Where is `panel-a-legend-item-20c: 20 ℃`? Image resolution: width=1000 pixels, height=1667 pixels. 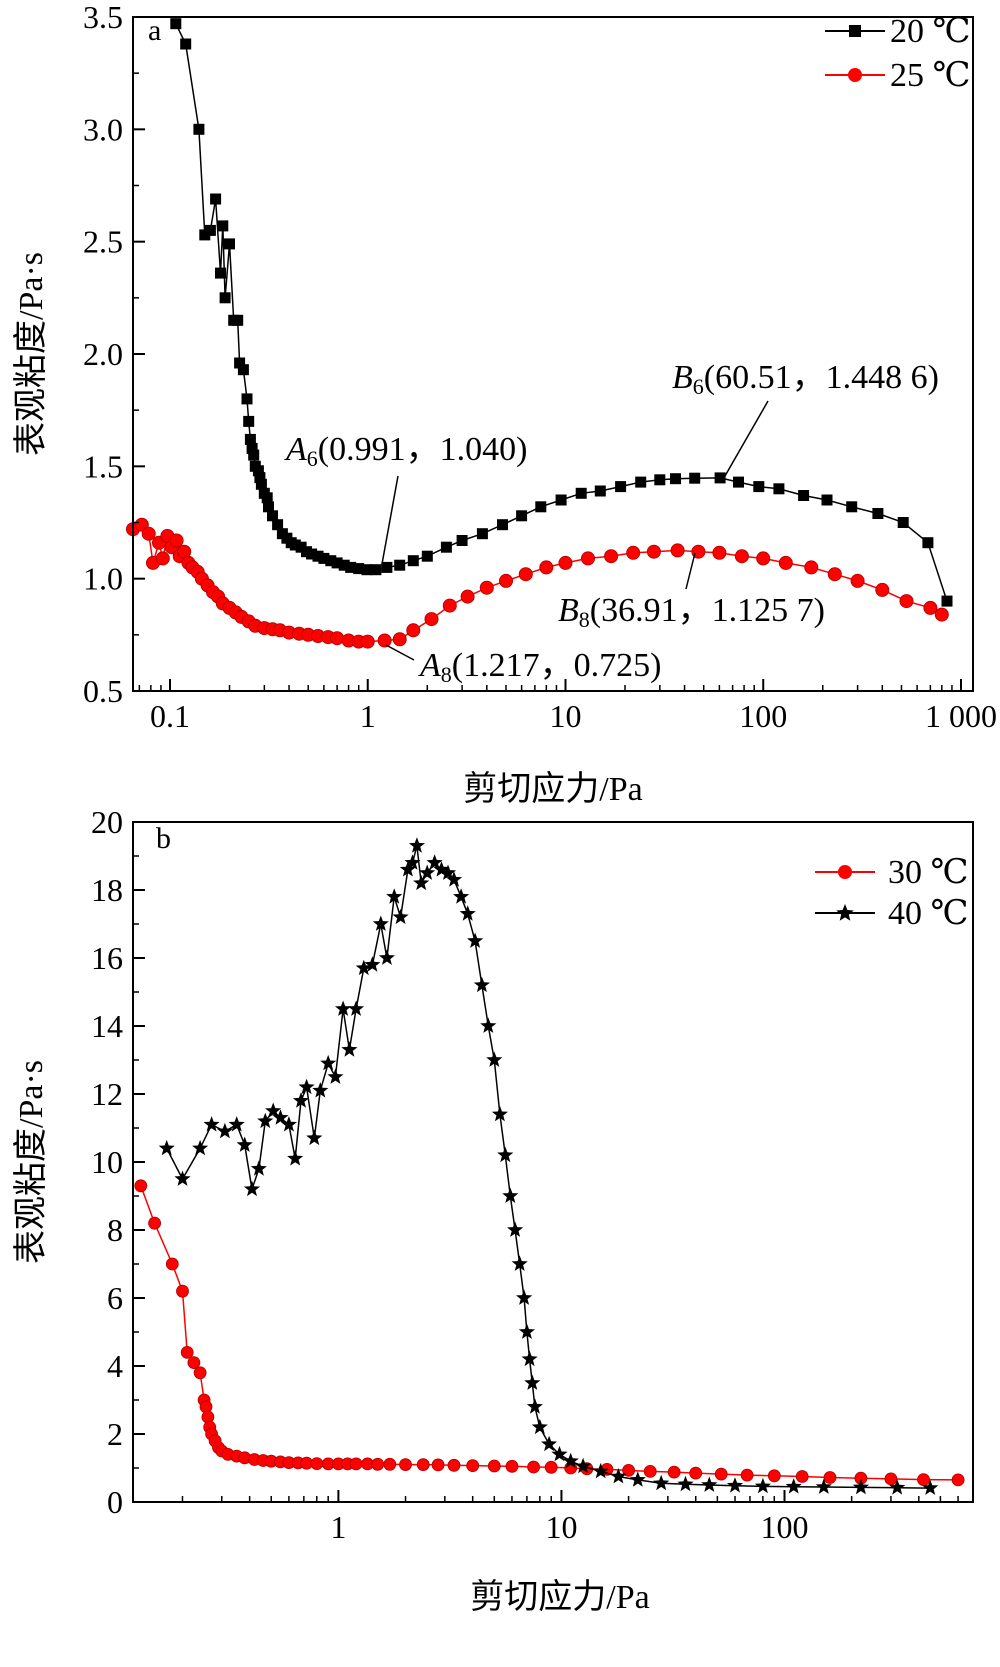 panel-a-legend-item-20c: 20 ℃ is located at coordinates (898, 31).